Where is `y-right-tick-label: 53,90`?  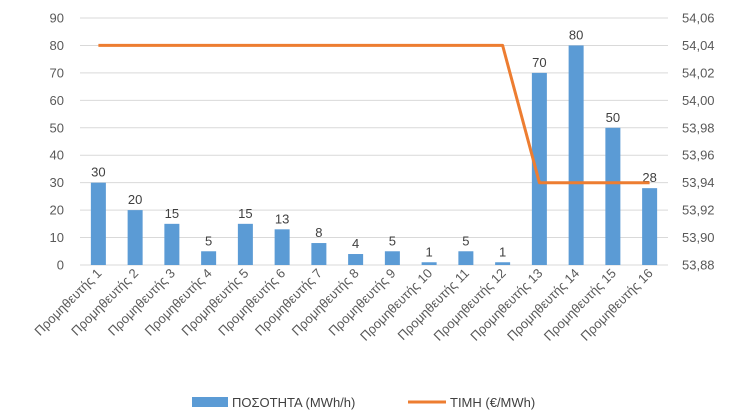 y-right-tick-label: 53,90 is located at coordinates (698, 237).